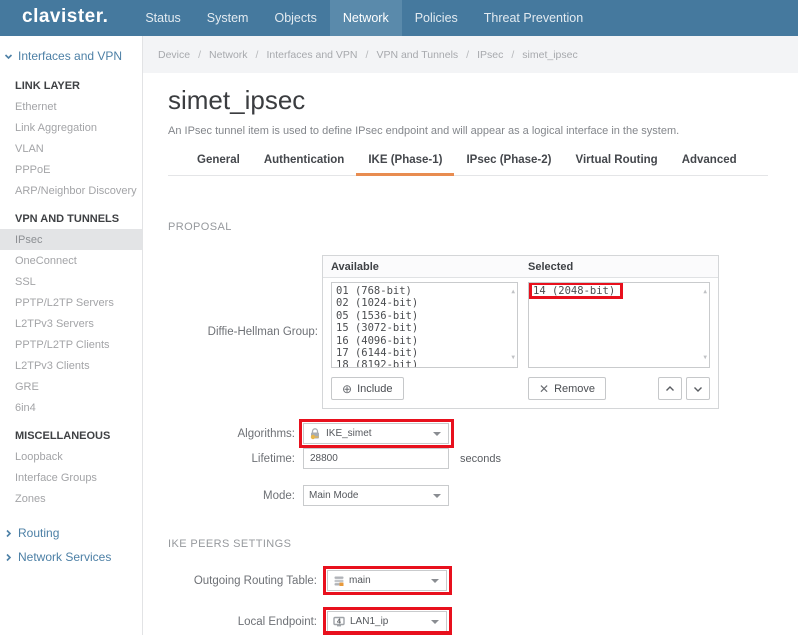 The height and width of the screenshot is (635, 798). I want to click on list-item: 15 (3072-bit), so click(377, 328).